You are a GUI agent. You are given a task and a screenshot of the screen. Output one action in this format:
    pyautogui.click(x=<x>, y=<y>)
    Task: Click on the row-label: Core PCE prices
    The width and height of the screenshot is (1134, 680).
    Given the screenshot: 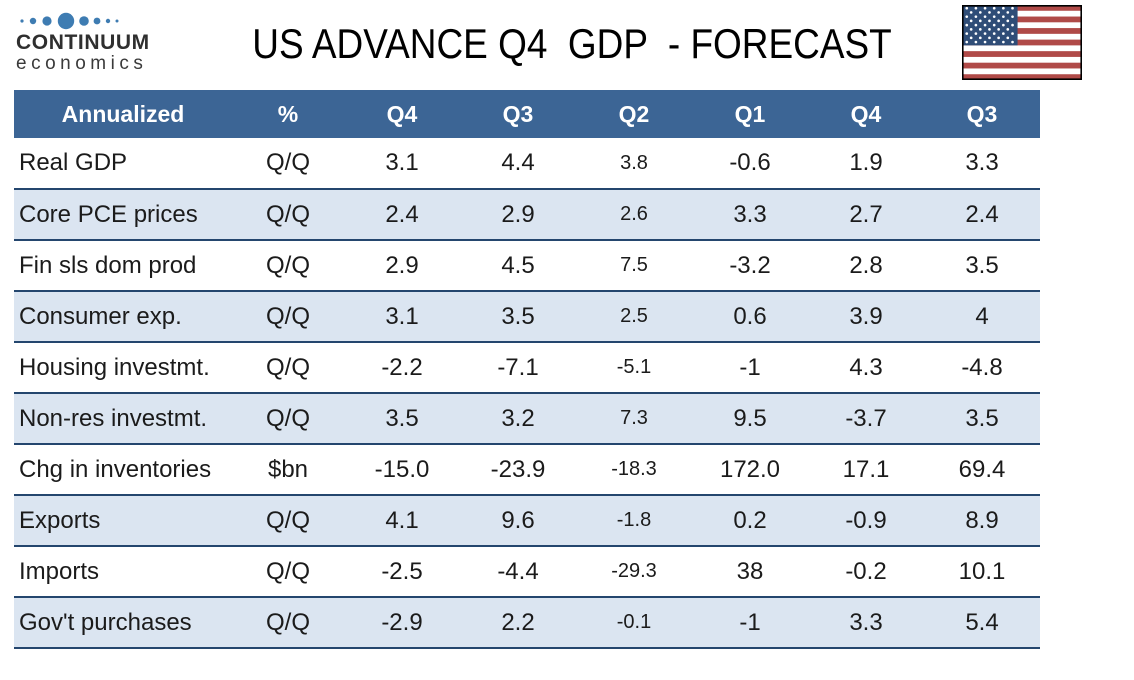 What is the action you would take?
    pyautogui.click(x=108, y=214)
    